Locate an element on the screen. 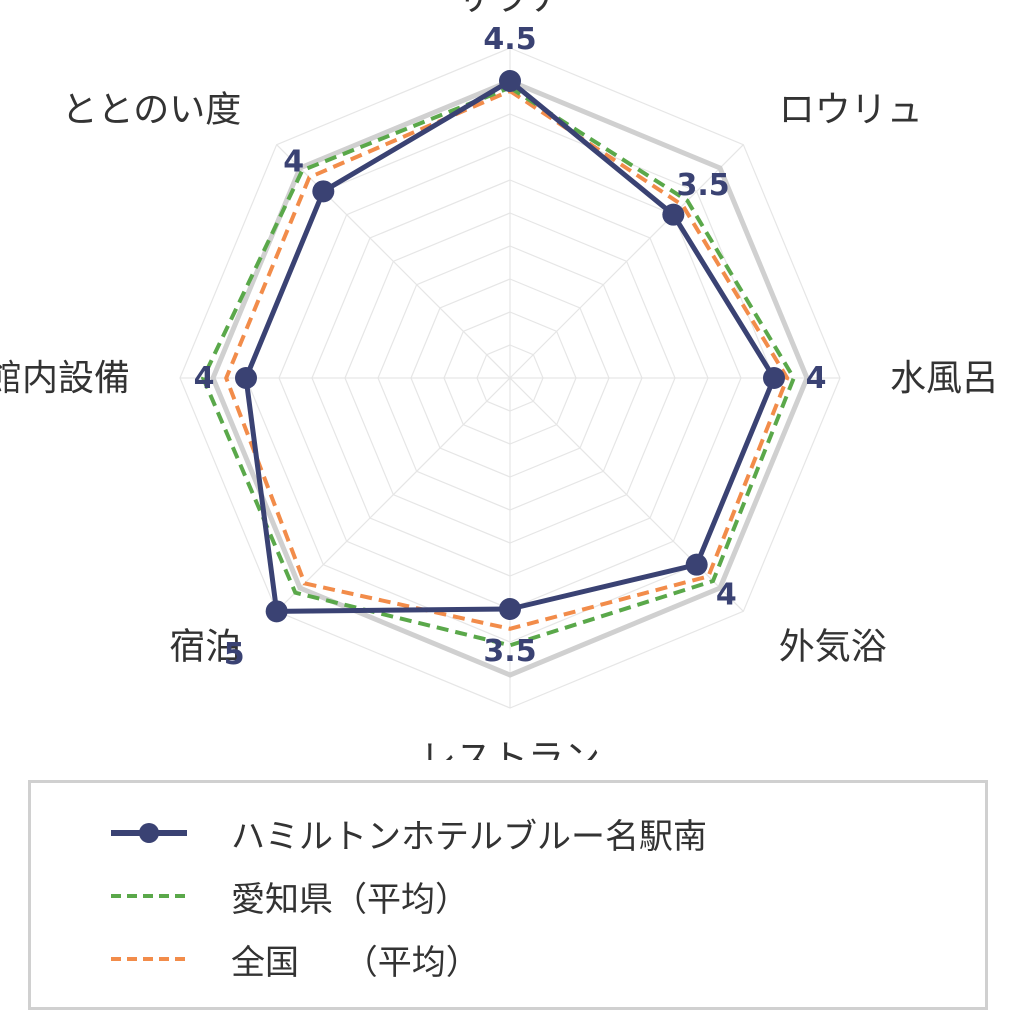 The width and height of the screenshot is (1024, 1024). legend-swatch-hotel is located at coordinates (149, 833).